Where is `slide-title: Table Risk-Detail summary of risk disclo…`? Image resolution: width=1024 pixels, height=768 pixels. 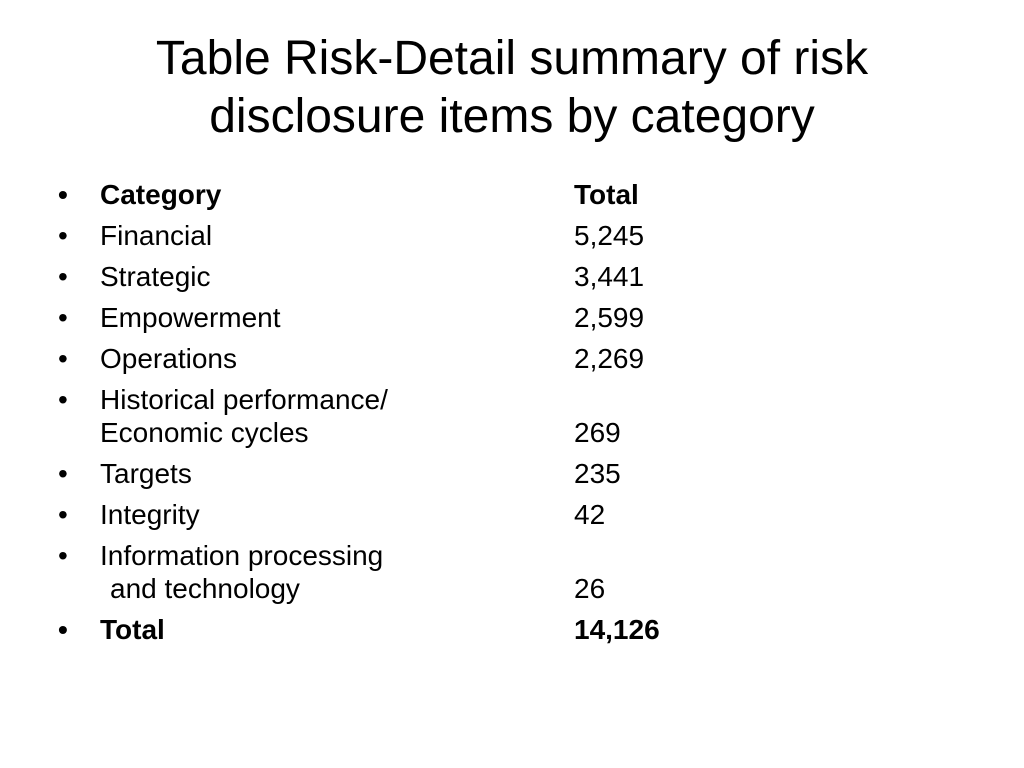
slide-title: Table Risk-Detail summary of risk disclo… is located at coordinates (512, 88).